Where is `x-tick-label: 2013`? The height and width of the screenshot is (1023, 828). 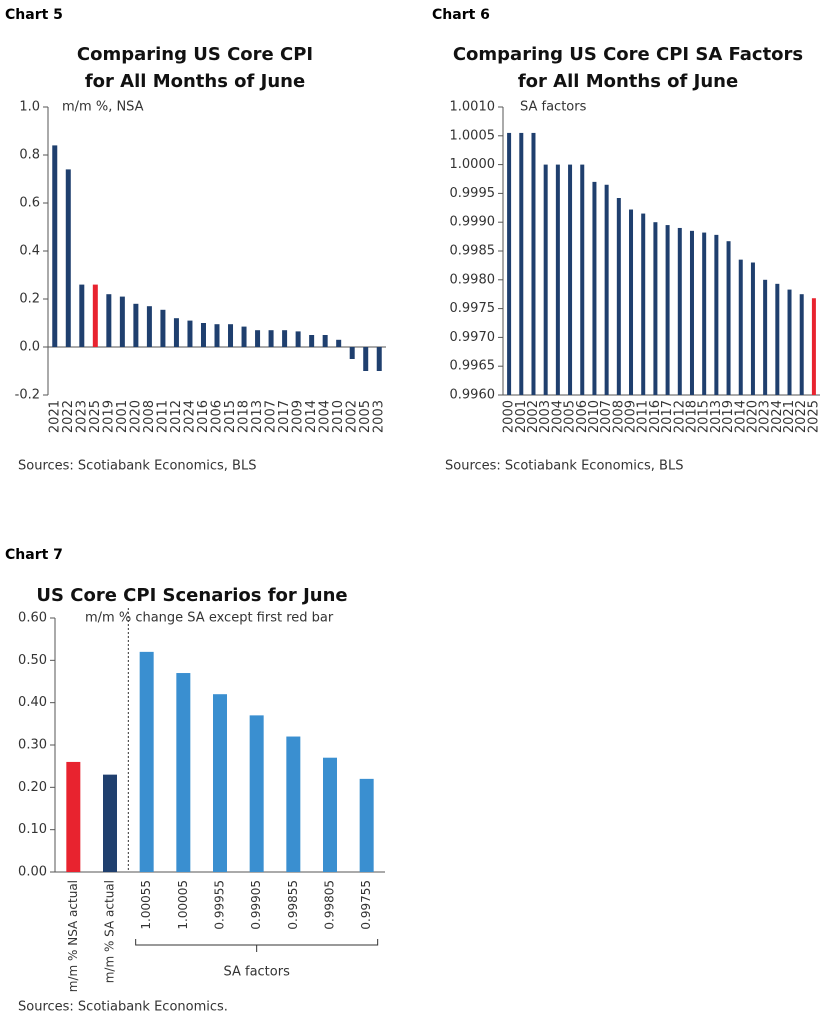 x-tick-label: 2013 is located at coordinates (257, 416).